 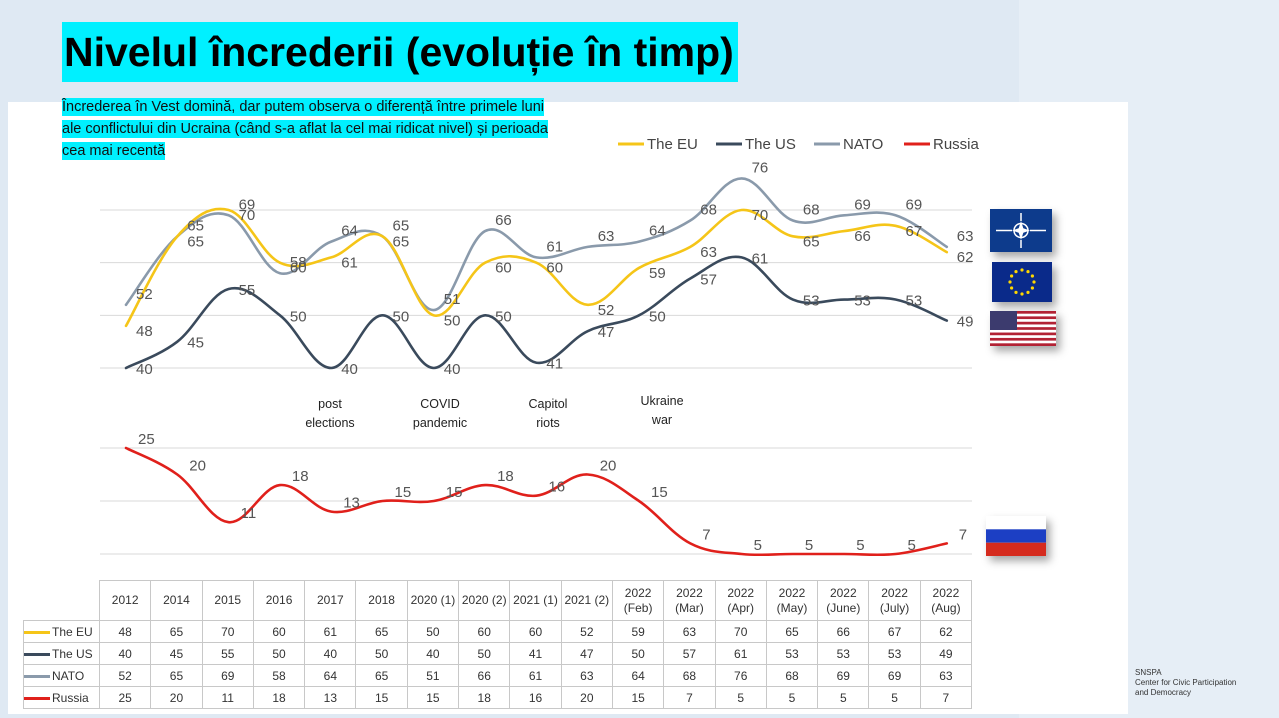 I want to click on table-cell: 48, so click(x=125, y=632).